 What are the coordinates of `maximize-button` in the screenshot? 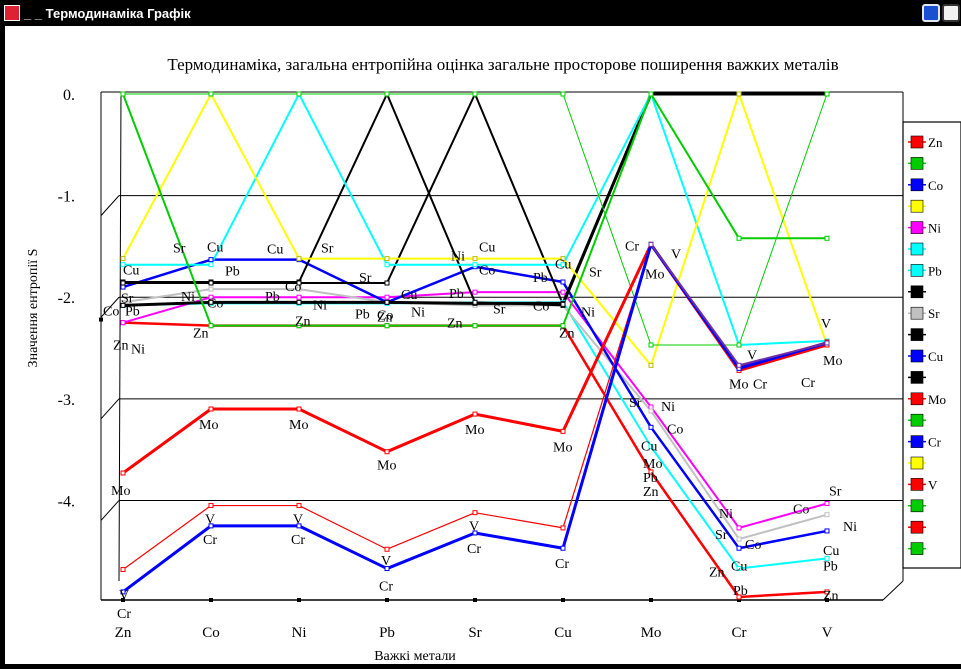 It's located at (951, 13).